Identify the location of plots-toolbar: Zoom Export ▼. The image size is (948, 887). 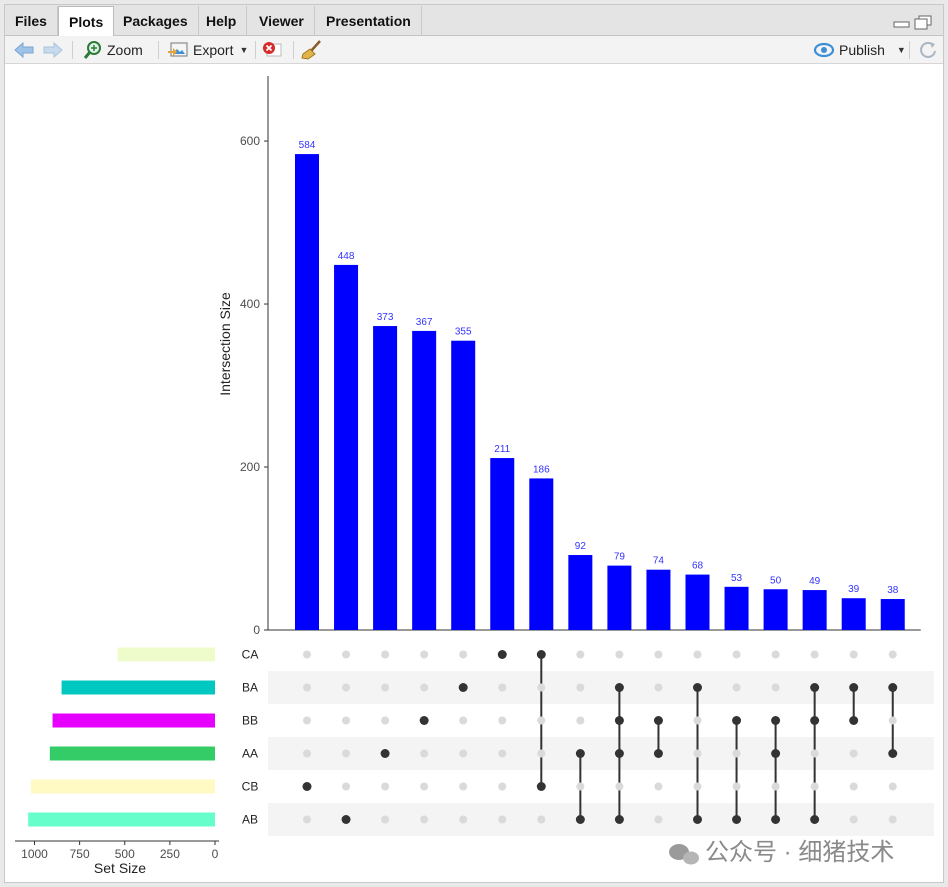
(474, 50).